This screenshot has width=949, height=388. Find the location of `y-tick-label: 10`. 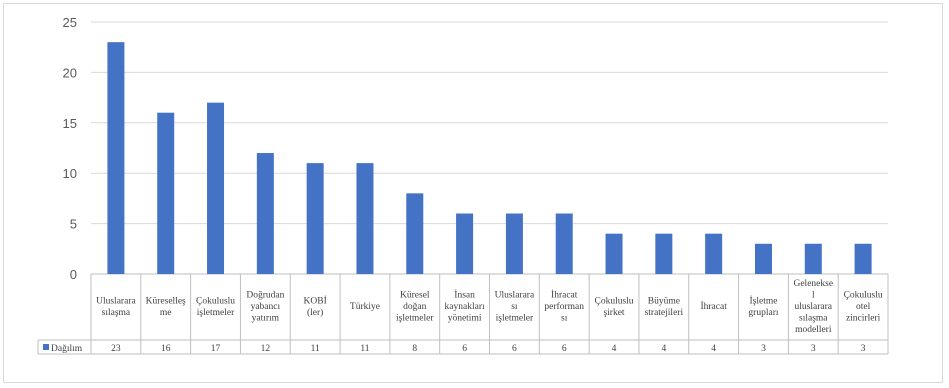

y-tick-label: 10 is located at coordinates (70, 173).